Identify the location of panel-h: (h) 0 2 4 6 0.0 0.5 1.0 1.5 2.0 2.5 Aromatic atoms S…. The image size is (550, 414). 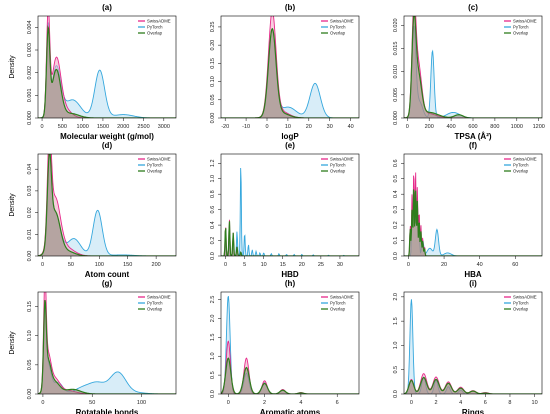
(285, 346).